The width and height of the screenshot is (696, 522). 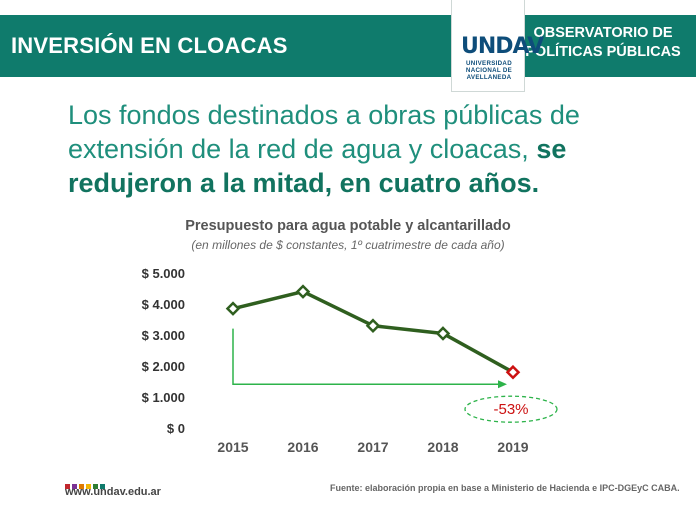 I want to click on annotation-ellipse, so click(x=511, y=409).